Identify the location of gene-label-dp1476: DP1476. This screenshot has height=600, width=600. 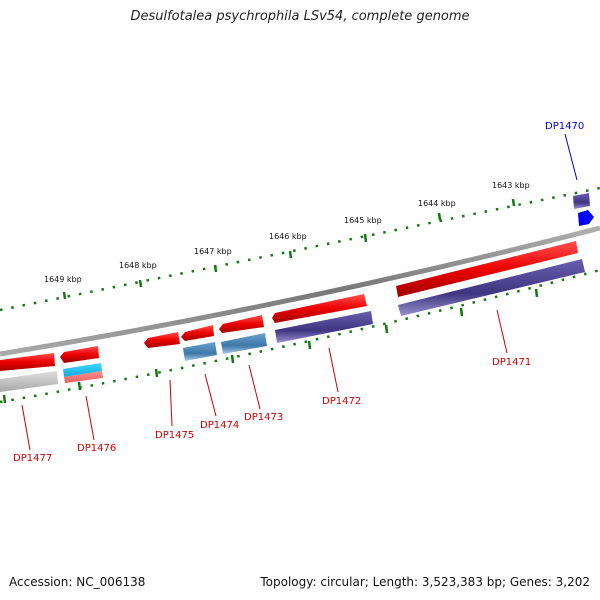
(96, 448).